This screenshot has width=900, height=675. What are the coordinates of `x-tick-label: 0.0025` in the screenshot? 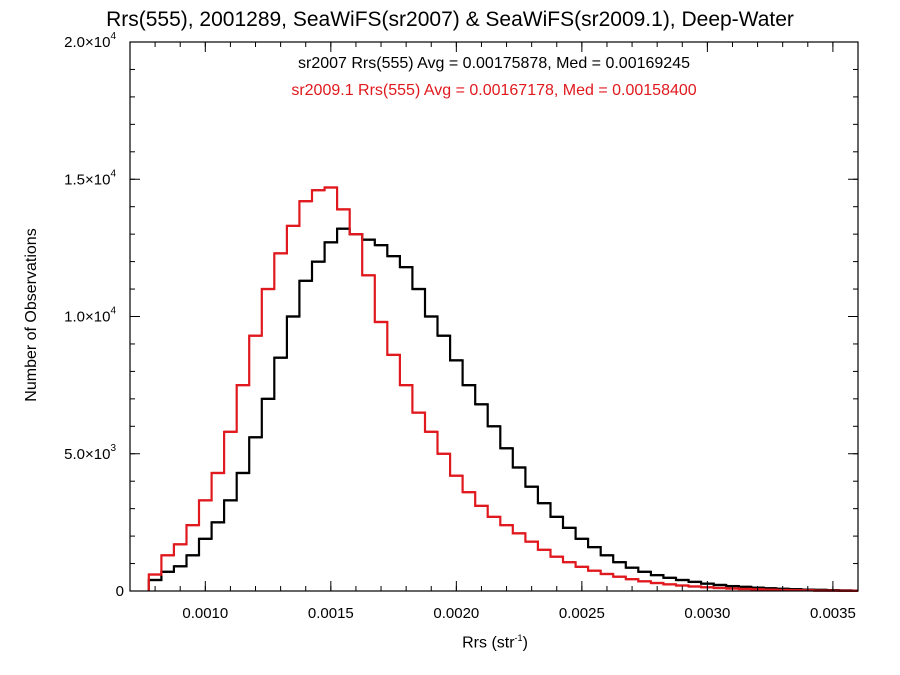 It's located at (582, 613).